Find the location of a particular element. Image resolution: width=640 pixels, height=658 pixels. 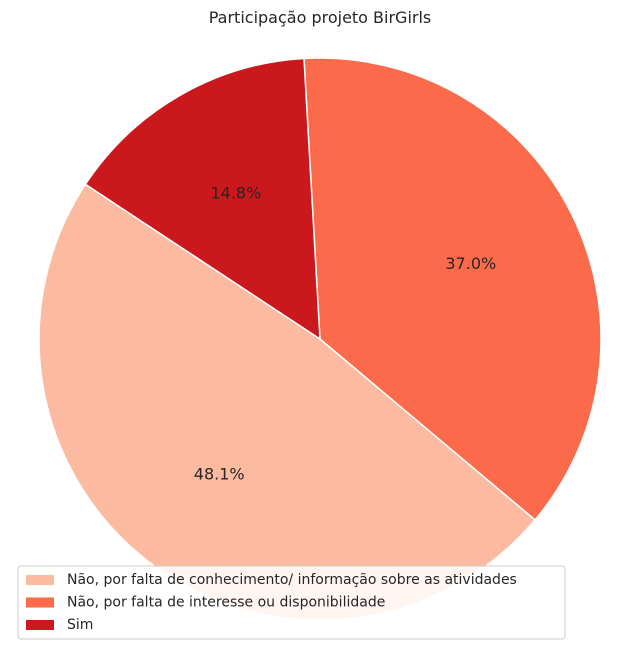

slice-percent-label-1: 48.1% is located at coordinates (219, 474).